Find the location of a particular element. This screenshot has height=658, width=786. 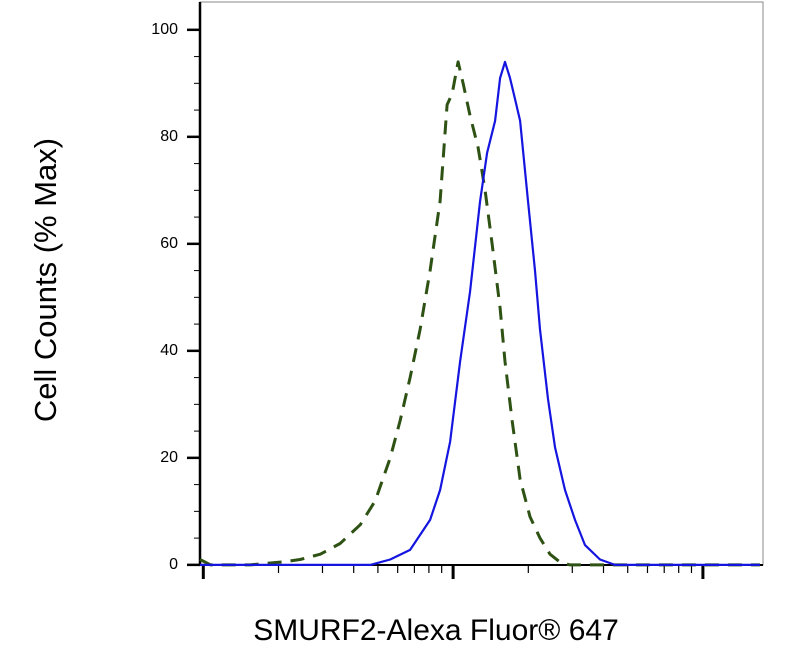

y-tick-label: 0 is located at coordinates (173, 564).